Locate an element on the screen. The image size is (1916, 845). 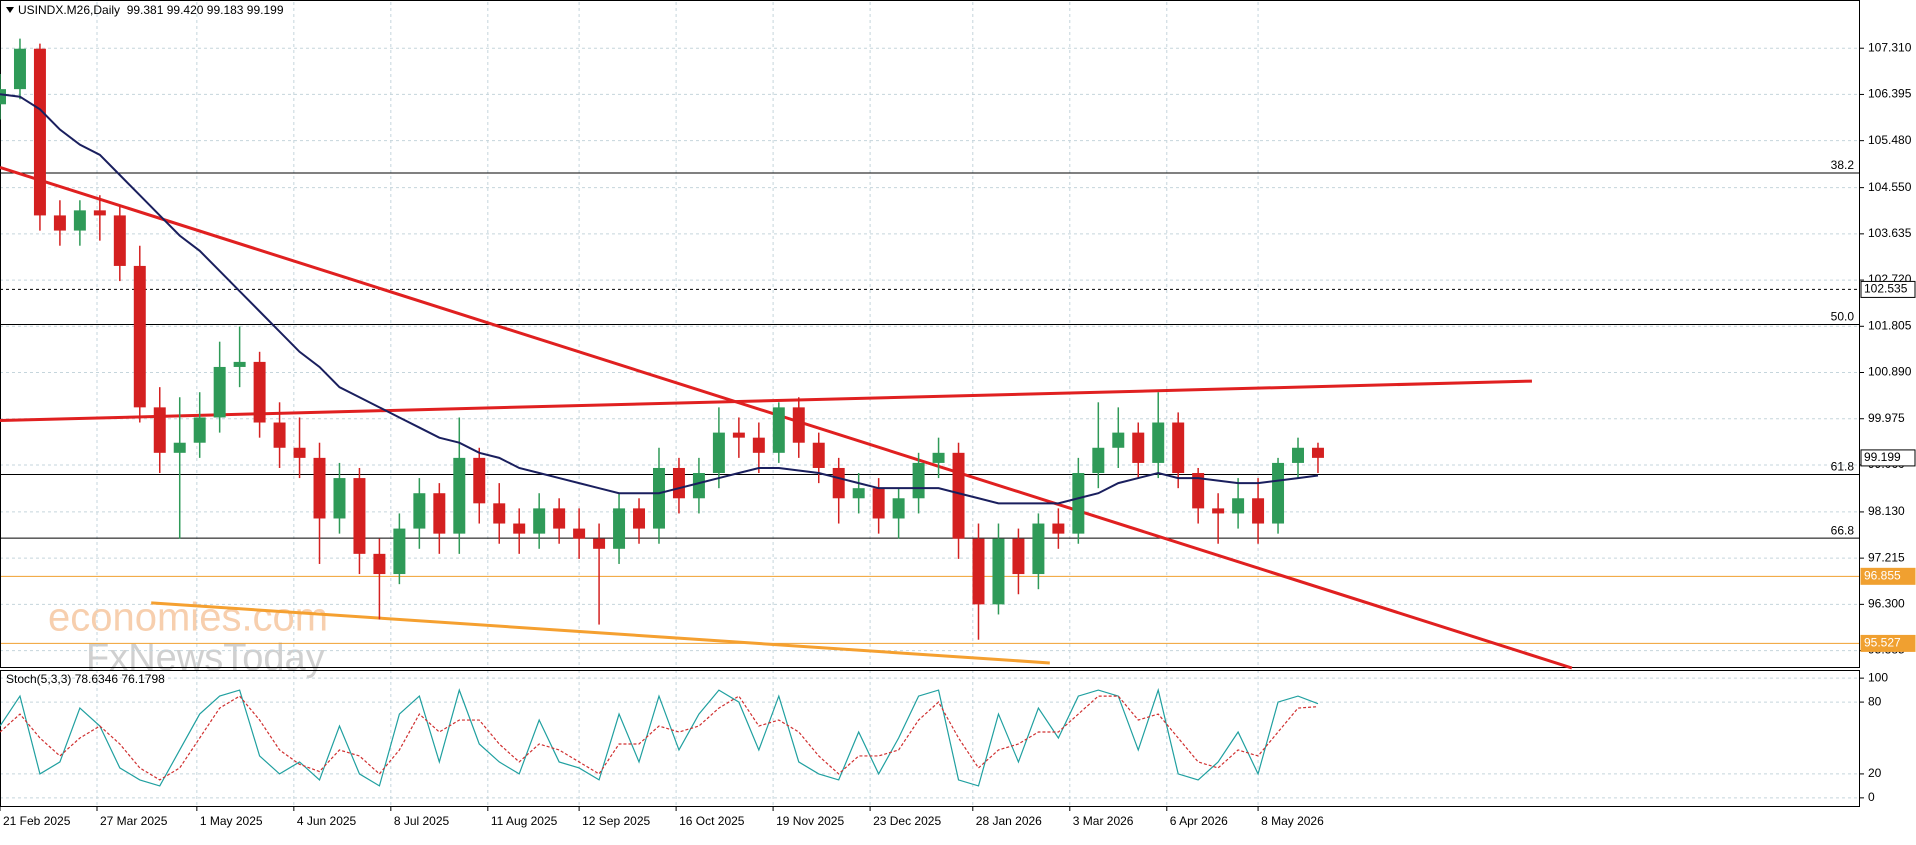
price-label: 102.535 is located at coordinates (1886, 289).